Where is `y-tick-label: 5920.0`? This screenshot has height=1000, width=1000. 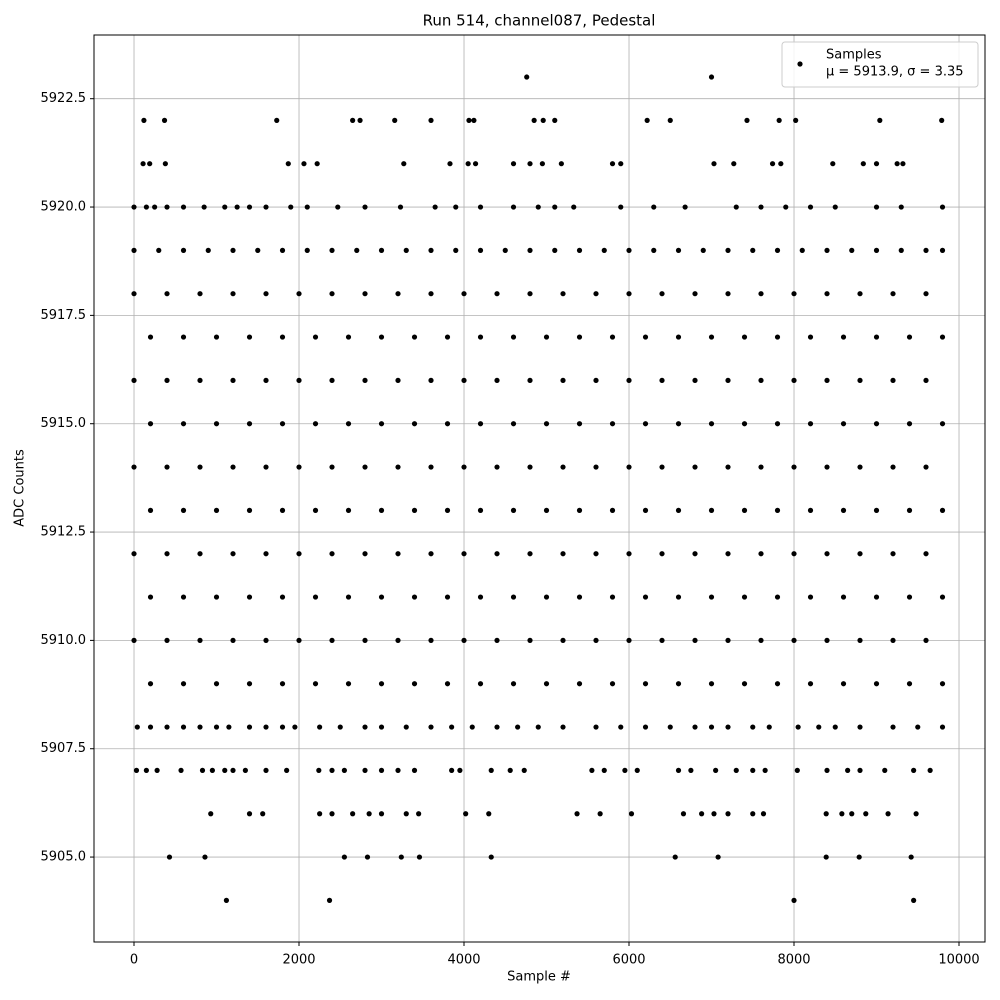
y-tick-label: 5920.0 is located at coordinates (64, 207).